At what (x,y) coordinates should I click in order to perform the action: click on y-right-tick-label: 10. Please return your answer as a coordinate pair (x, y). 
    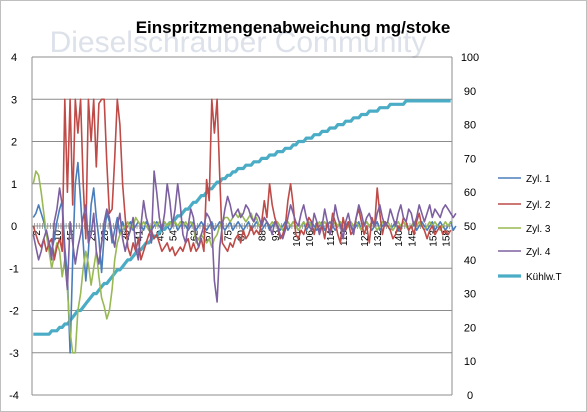
    Looking at the image, I should click on (470, 362).